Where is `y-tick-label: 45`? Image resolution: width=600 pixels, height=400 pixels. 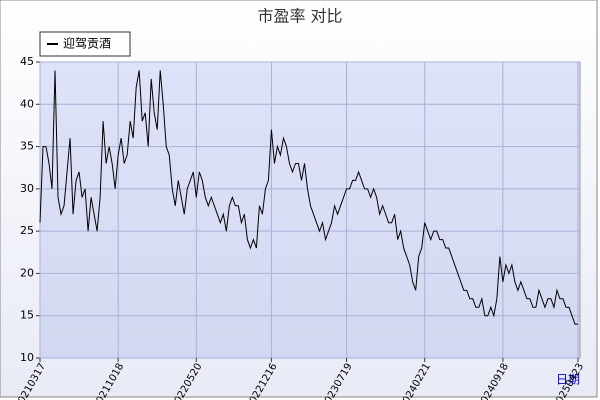 y-tick-label: 45 is located at coordinates (27, 61).